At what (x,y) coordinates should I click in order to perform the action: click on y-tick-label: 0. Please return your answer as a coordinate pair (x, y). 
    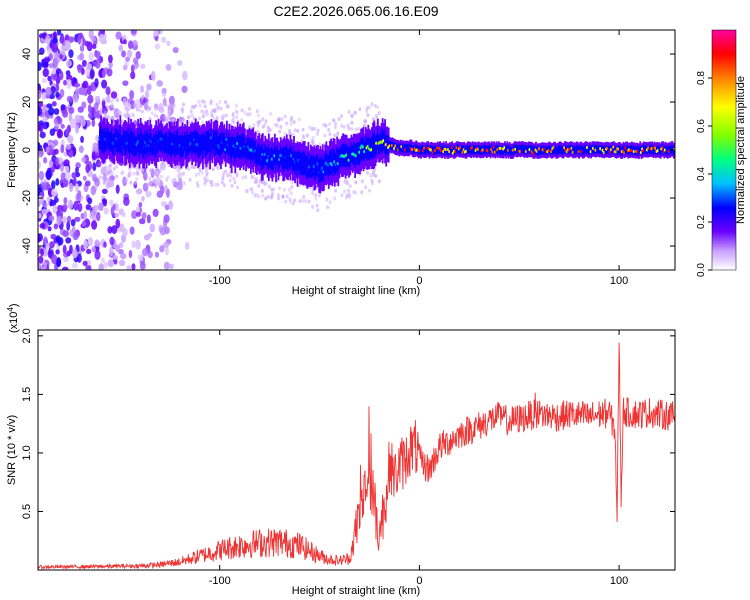
    Looking at the image, I should click on (27, 150).